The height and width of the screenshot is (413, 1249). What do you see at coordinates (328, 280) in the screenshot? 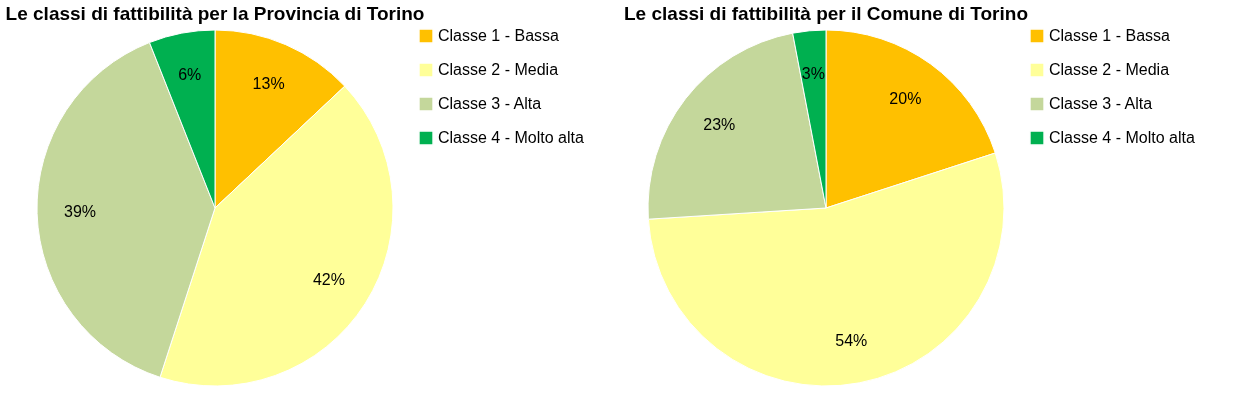
I see `data-label: 42%` at bounding box center [328, 280].